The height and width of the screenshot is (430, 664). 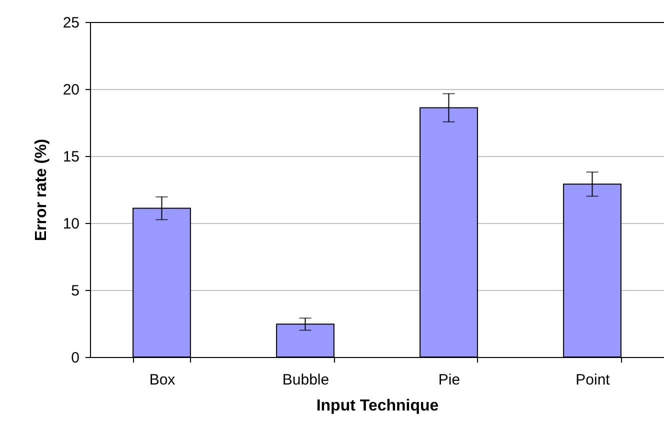 I want to click on y-tick-label: 25, so click(x=71, y=23).